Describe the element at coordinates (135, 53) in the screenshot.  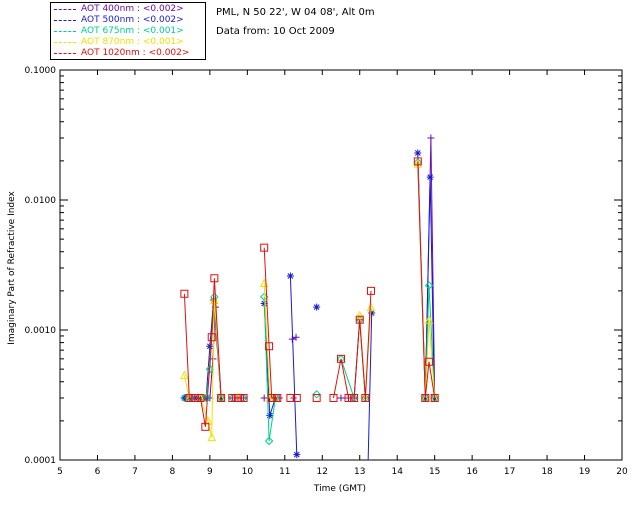
I see `legend-label: AOT 1020nm : <0.002>` at that location.